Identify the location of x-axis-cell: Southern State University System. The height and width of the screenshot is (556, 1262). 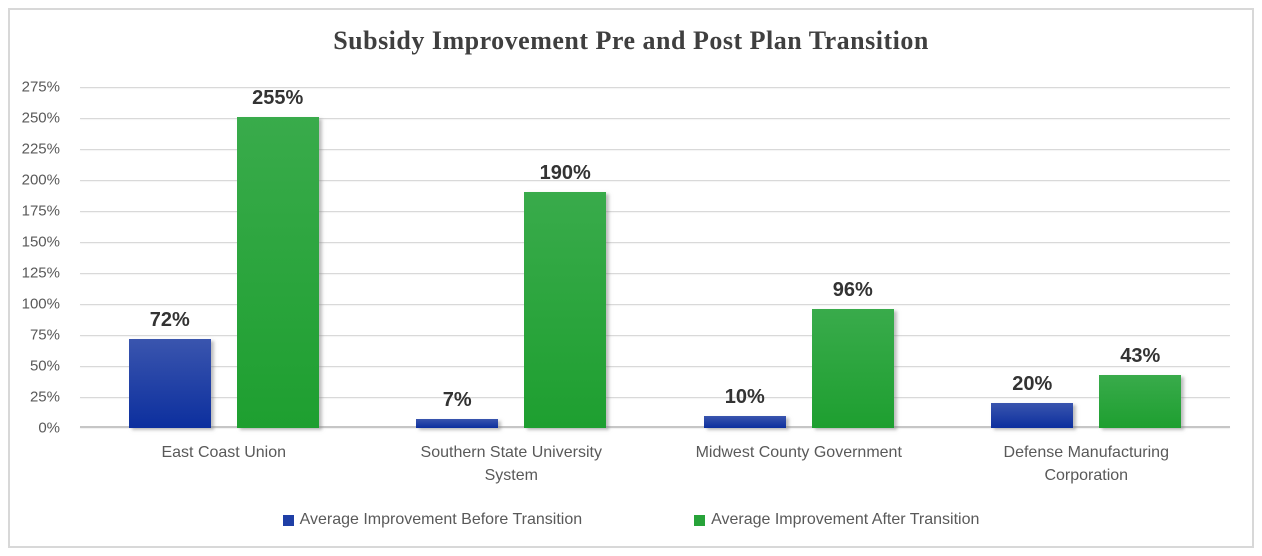
(512, 464).